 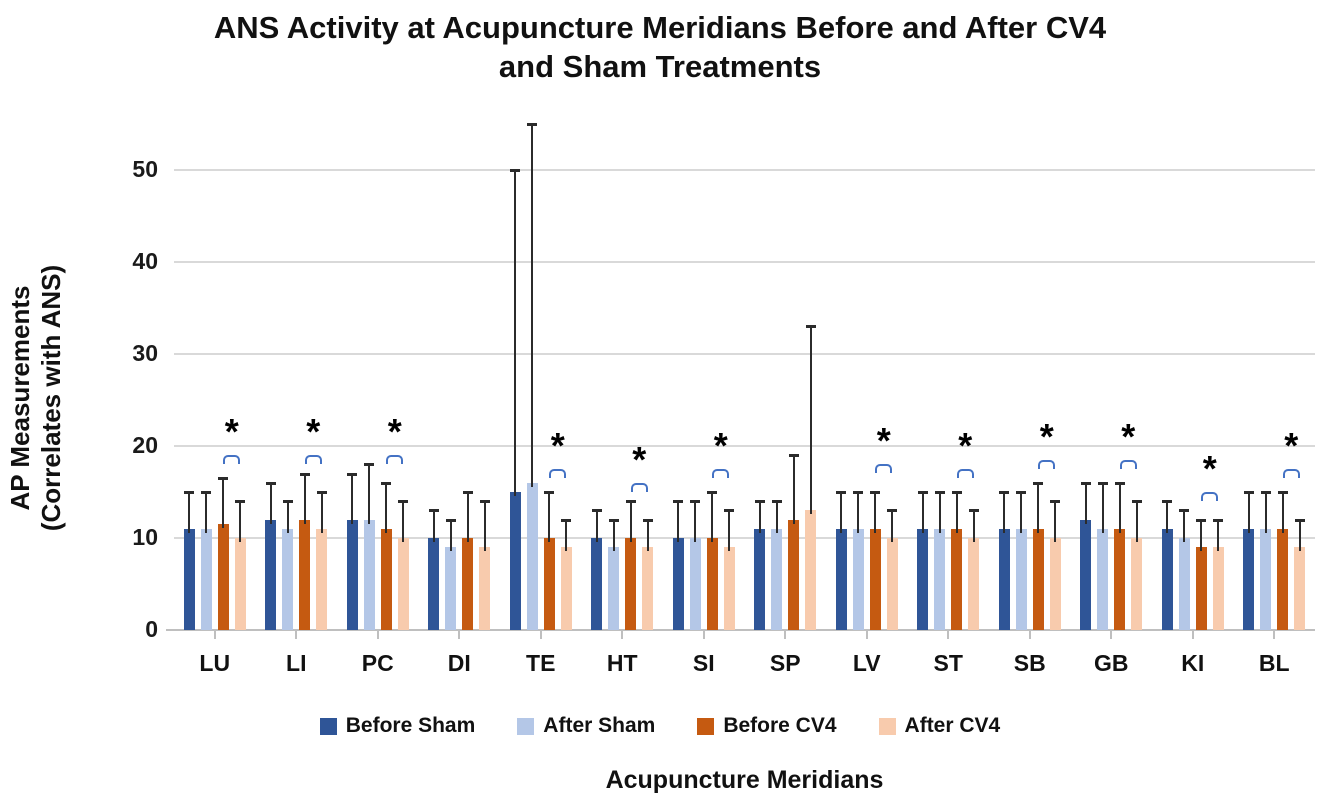 What do you see at coordinates (780, 725) in the screenshot?
I see `legend-label: Before CV4` at bounding box center [780, 725].